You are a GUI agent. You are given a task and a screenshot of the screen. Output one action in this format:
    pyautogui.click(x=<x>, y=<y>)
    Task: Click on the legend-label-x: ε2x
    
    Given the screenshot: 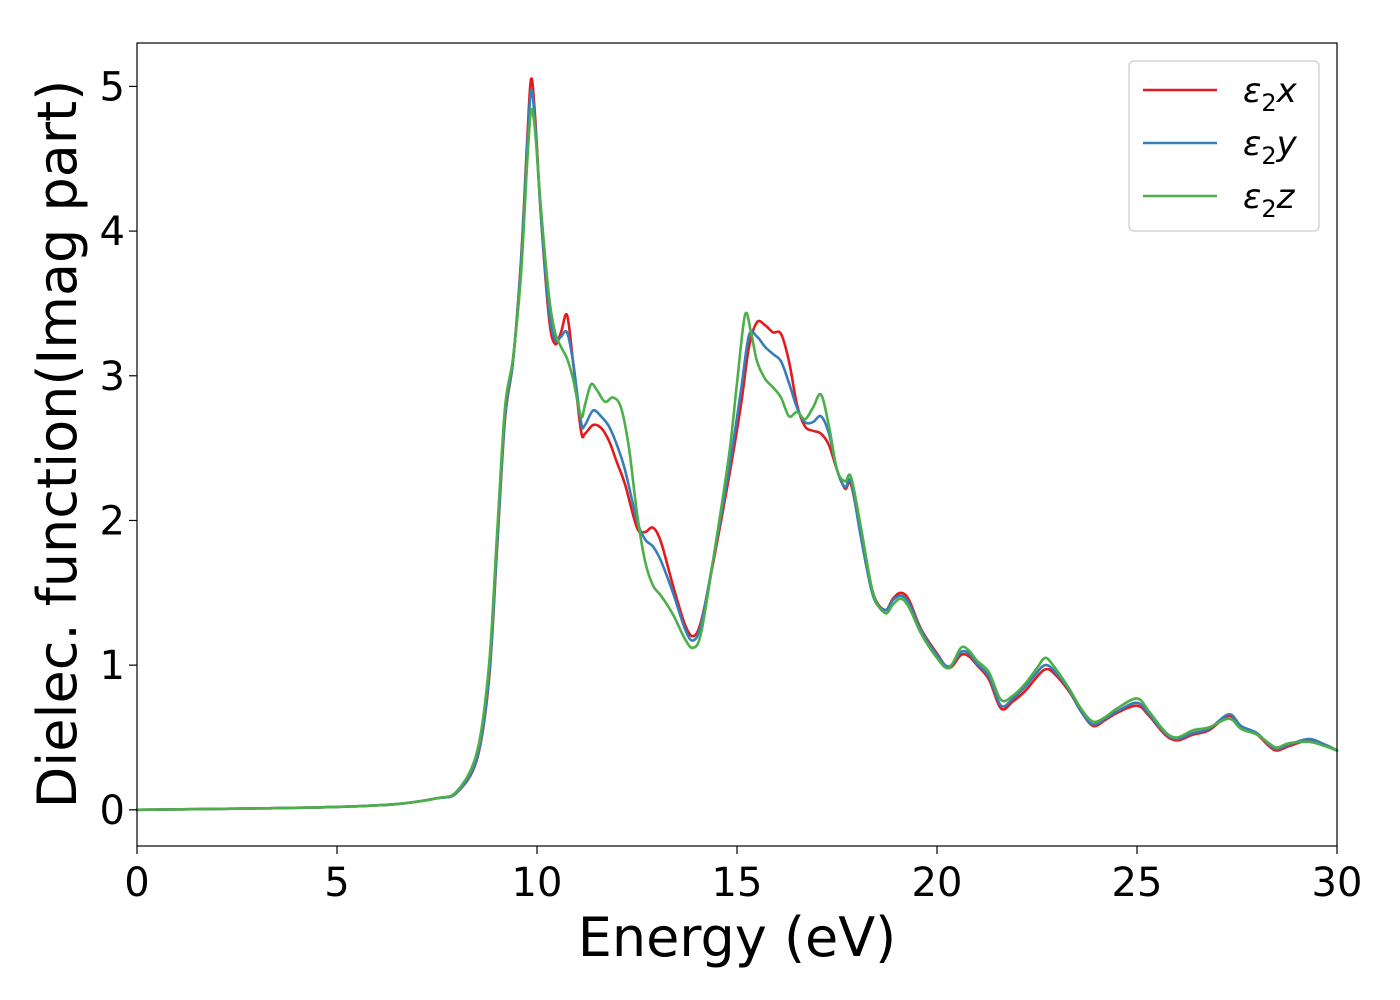 What is the action you would take?
    pyautogui.click(x=1270, y=94)
    